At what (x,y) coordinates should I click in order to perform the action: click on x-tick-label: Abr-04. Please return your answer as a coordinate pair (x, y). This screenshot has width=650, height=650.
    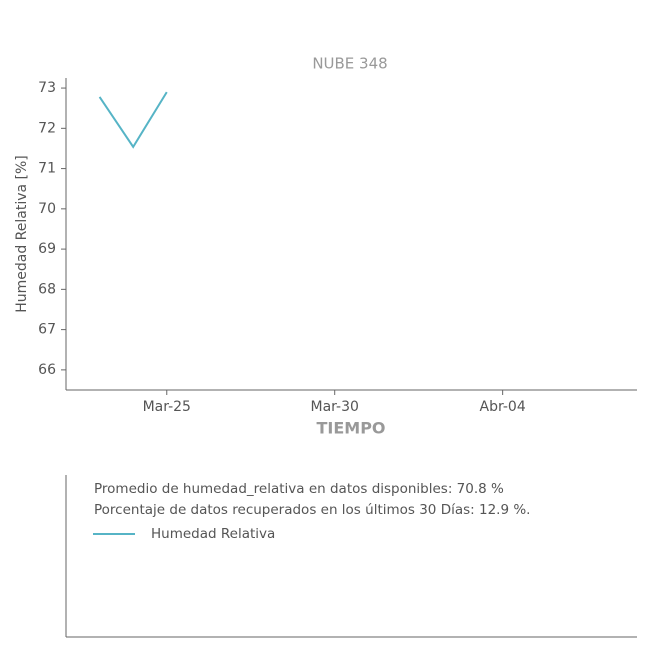
    Looking at the image, I should click on (503, 407).